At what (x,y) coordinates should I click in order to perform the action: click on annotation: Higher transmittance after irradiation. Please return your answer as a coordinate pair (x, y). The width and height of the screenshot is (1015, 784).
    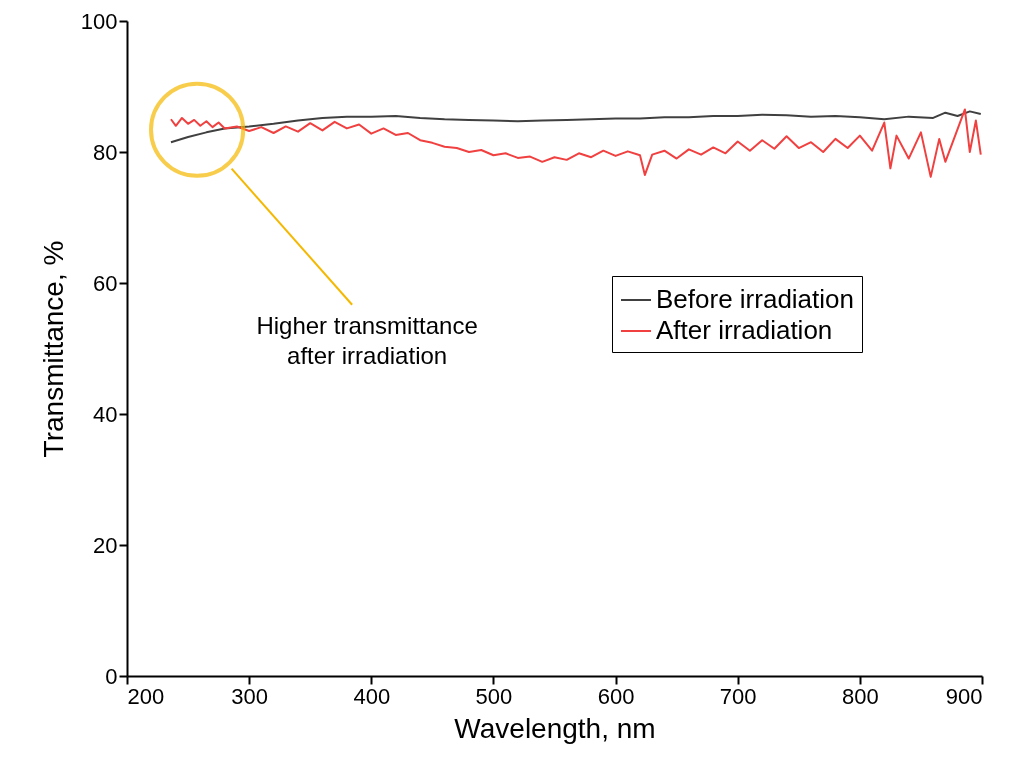
    Looking at the image, I should click on (367, 340).